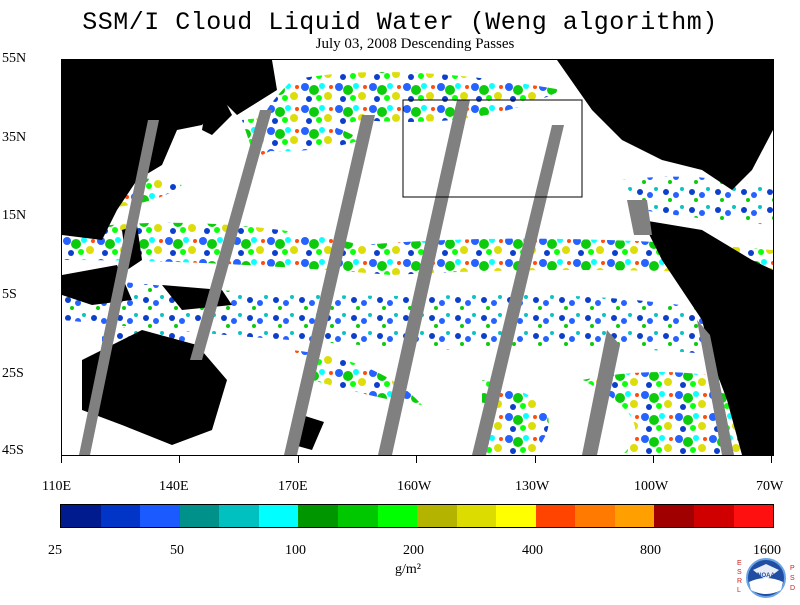 This screenshot has height=605, width=800. What do you see at coordinates (650, 550) in the screenshot?
I see `colorbar-tick-label: 800` at bounding box center [650, 550].